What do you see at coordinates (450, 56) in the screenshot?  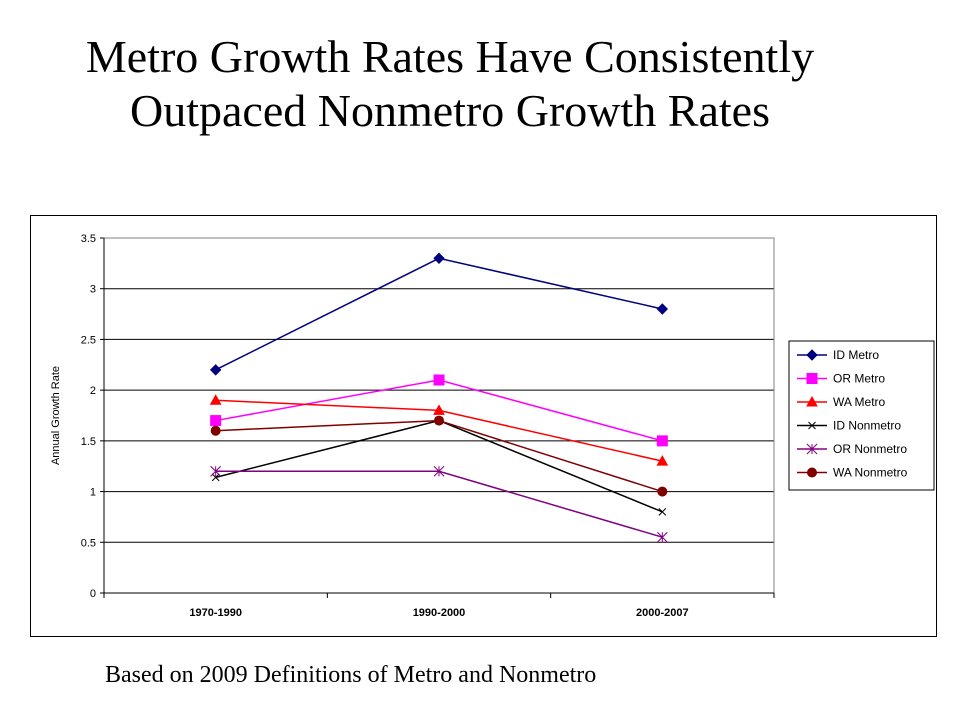 I see `title-line-1: Metro Growth Rates Have Consistently` at bounding box center [450, 56].